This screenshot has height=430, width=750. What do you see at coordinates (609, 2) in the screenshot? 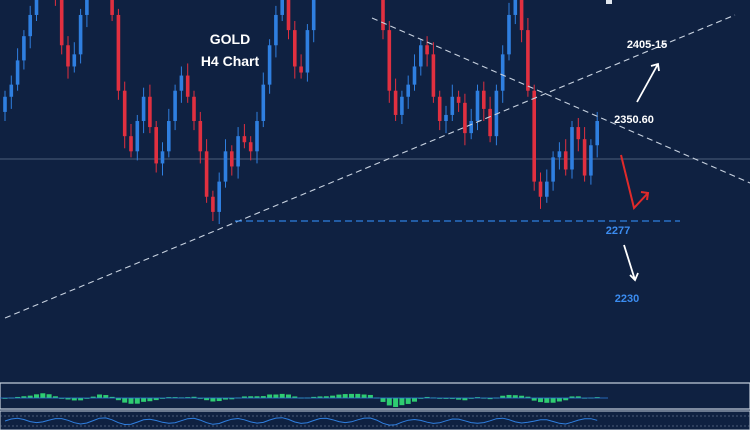
I see `settings-icon` at bounding box center [609, 2].